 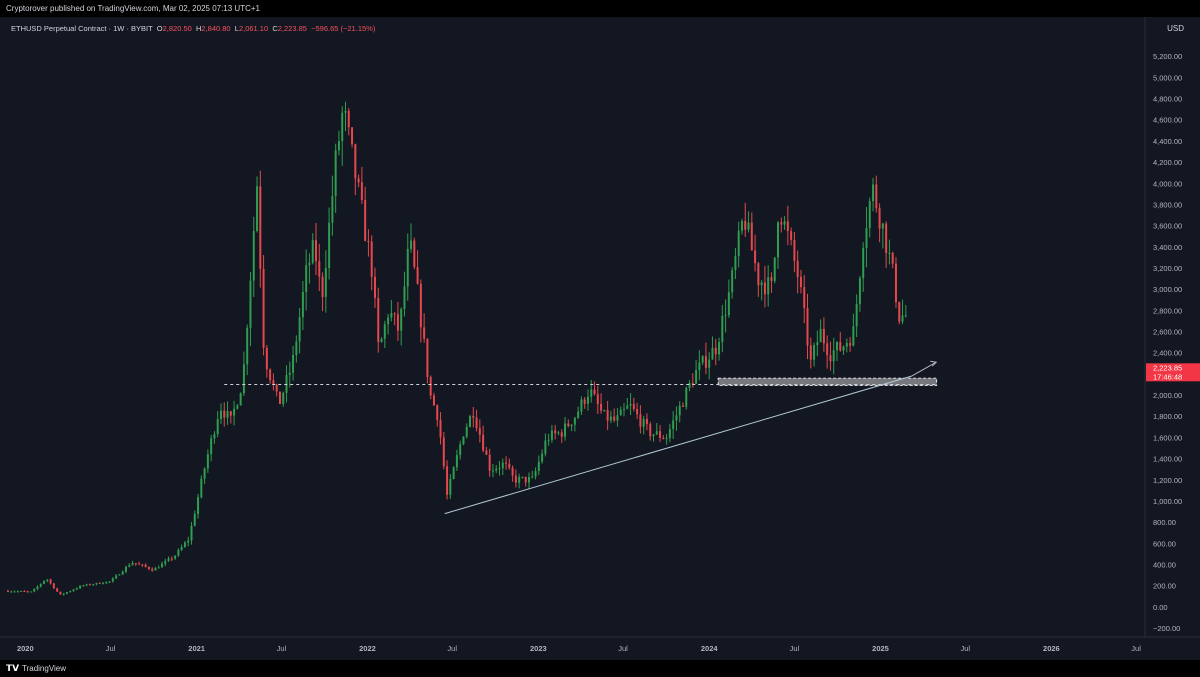 What do you see at coordinates (198, 28) in the screenshot?
I see `high-label: H` at bounding box center [198, 28].